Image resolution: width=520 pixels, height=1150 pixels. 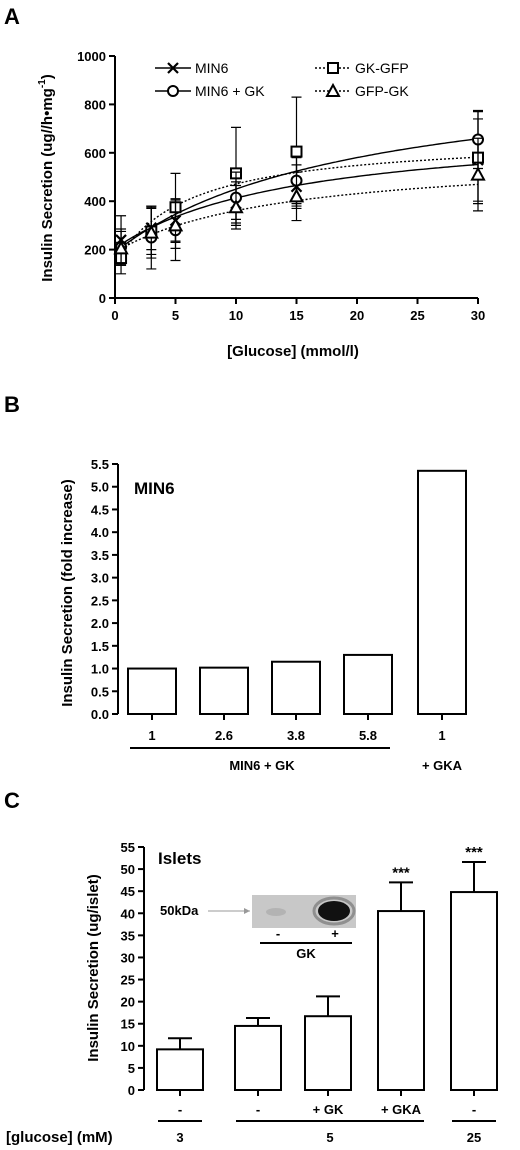 I want to click on panel-b-category-label: 2.6, so click(x=224, y=735).